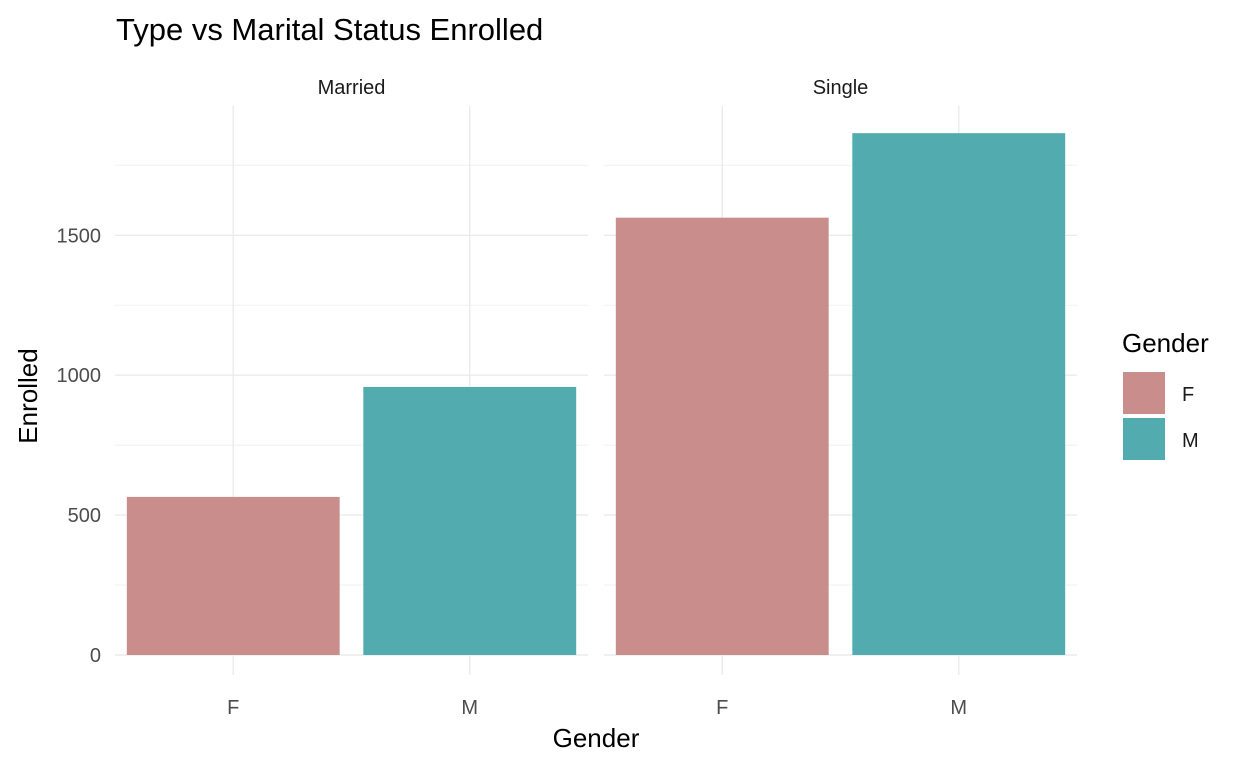  Describe the element at coordinates (79, 446) in the screenshot. I see `y-axis-tick-labels: 0 500 1000 1500` at that location.